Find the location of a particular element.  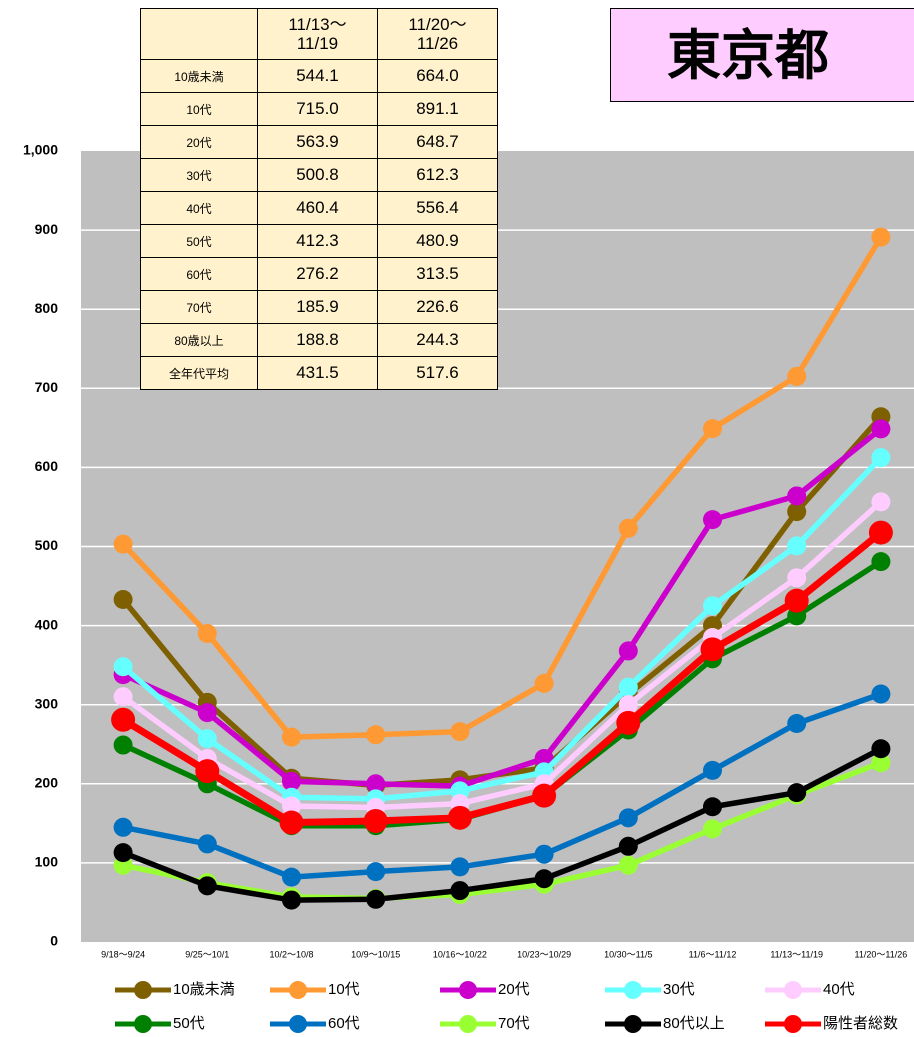

table-row: 30代 500.8 612.3 is located at coordinates (319, 175).